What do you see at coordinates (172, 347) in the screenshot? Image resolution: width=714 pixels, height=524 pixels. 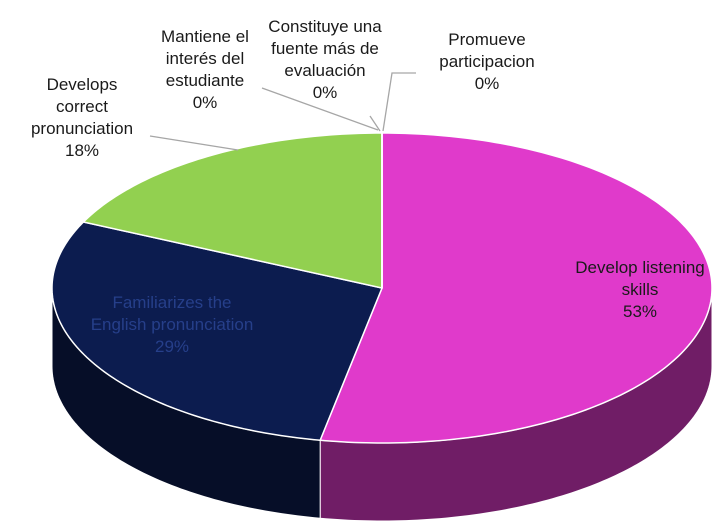 I see `value-label: 29%` at bounding box center [172, 347].